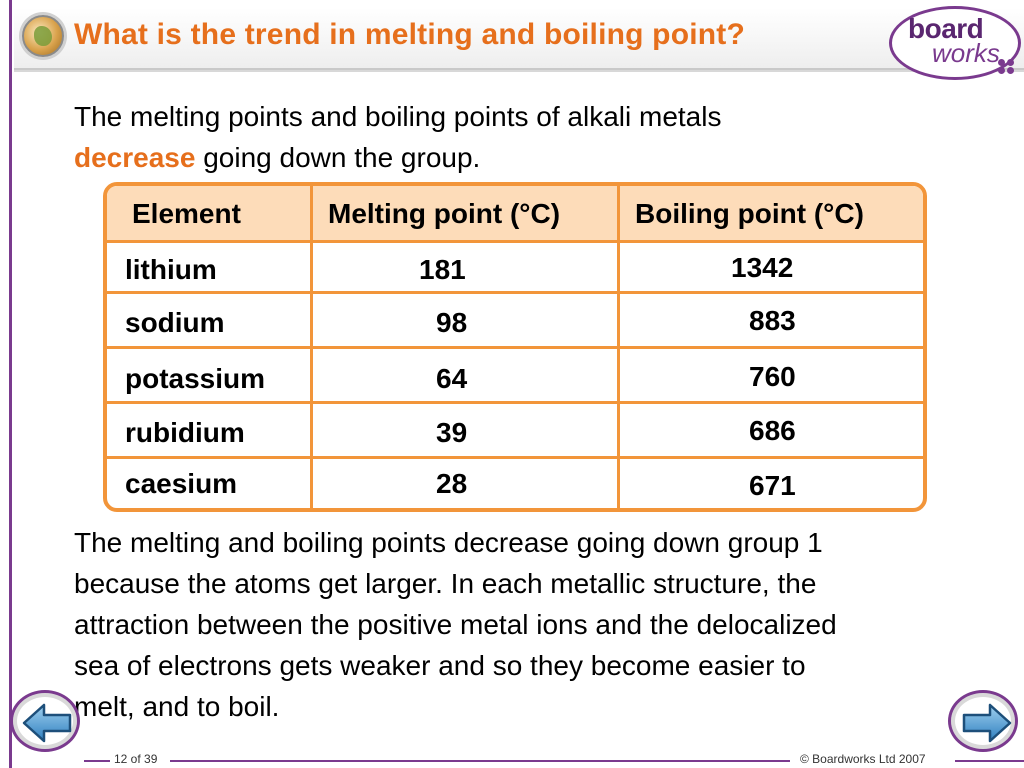 Image resolution: width=1024 pixels, height=768 pixels. I want to click on boardworks-logo: board works, so click(955, 43).